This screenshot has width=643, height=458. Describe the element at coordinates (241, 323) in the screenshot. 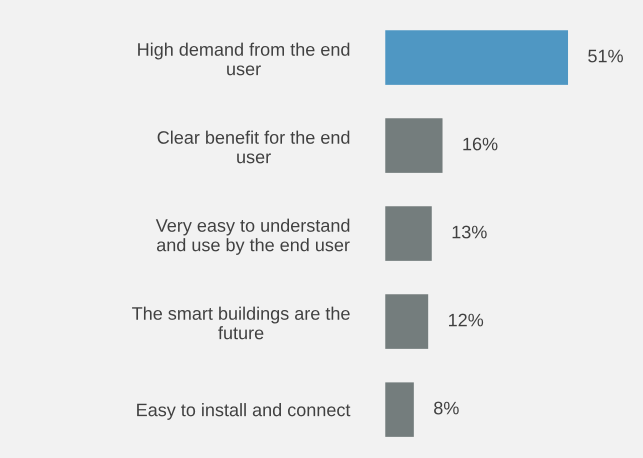

I see `y-tick-label: The smart buildings are the future` at that location.